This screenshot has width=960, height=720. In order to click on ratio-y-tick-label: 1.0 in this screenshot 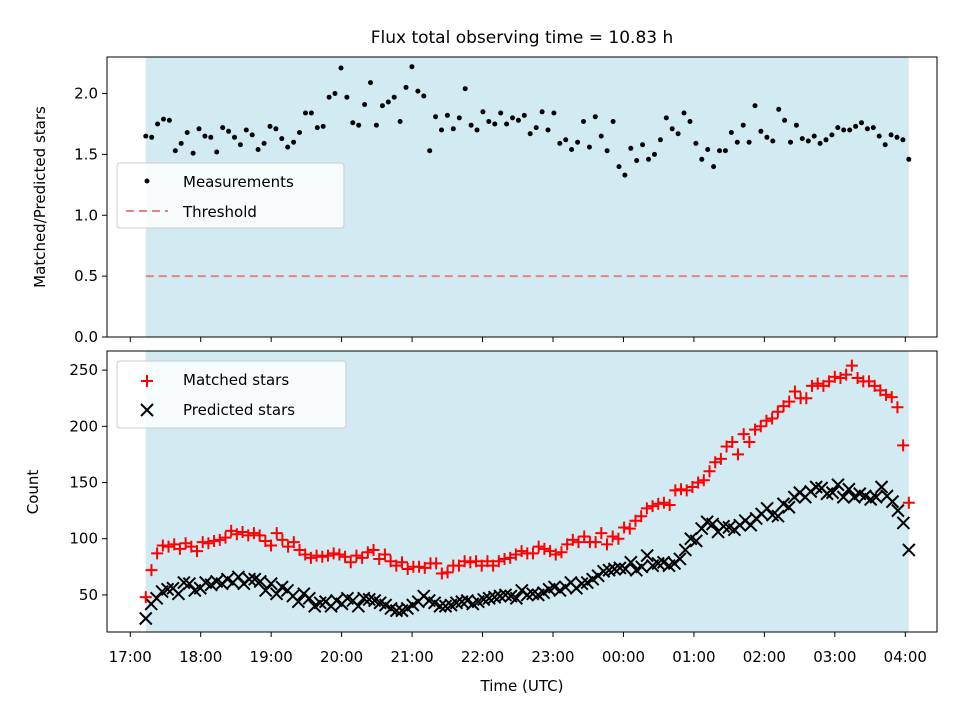, I will do `click(86, 215)`.